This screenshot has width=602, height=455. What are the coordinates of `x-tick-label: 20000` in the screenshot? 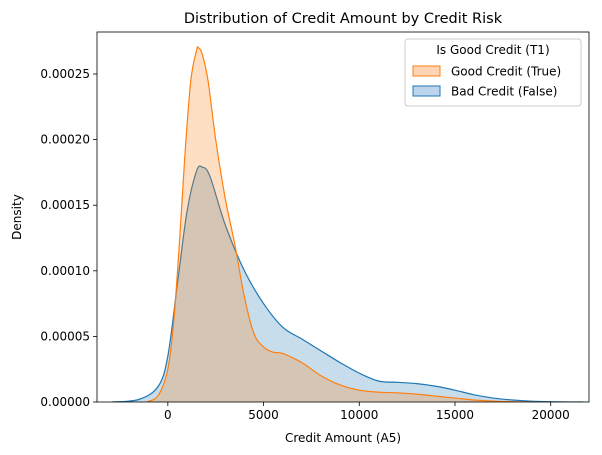 It's located at (551, 415).